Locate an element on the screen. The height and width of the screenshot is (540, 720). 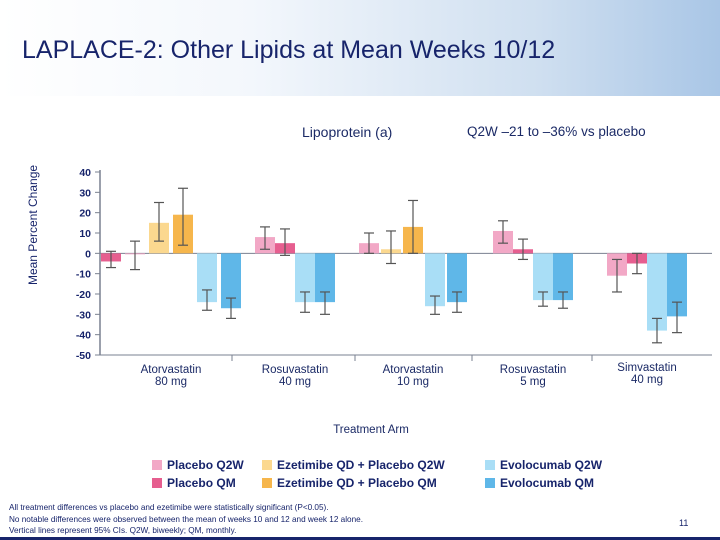
legend-label: Ezetimibe QD + Placebo QM is located at coordinates (357, 483).